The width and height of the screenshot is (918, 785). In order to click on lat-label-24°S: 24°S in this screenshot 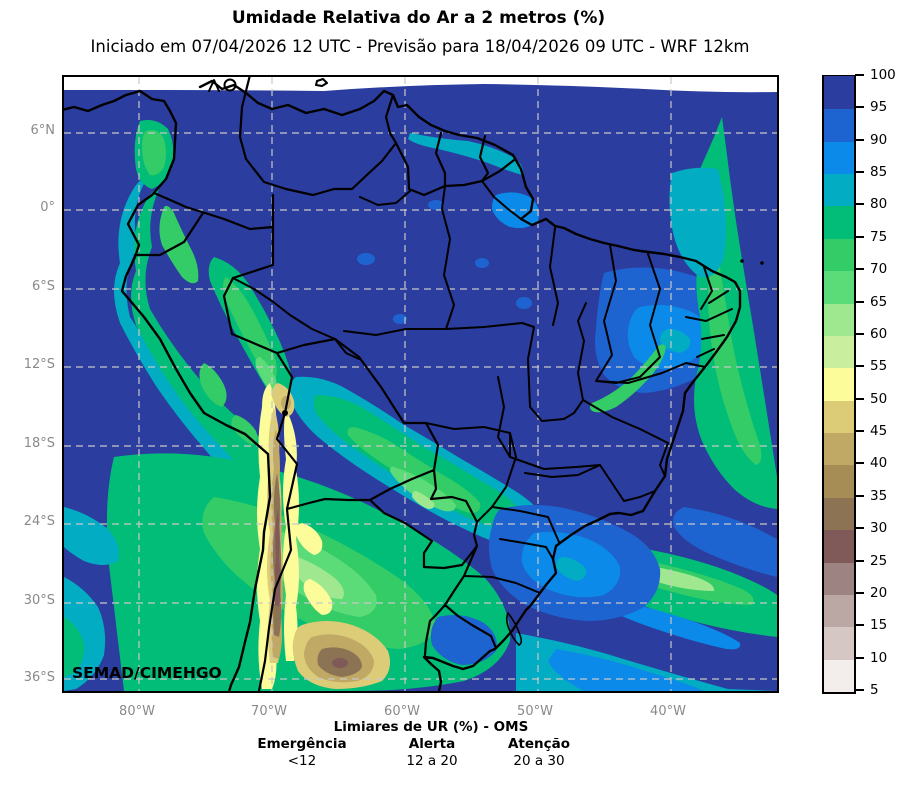, I will do `click(39, 521)`.